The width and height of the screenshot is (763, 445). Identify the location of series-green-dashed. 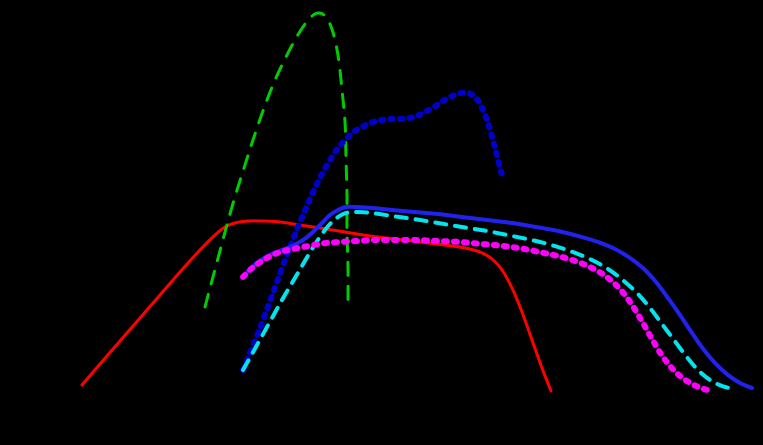
(276, 160).